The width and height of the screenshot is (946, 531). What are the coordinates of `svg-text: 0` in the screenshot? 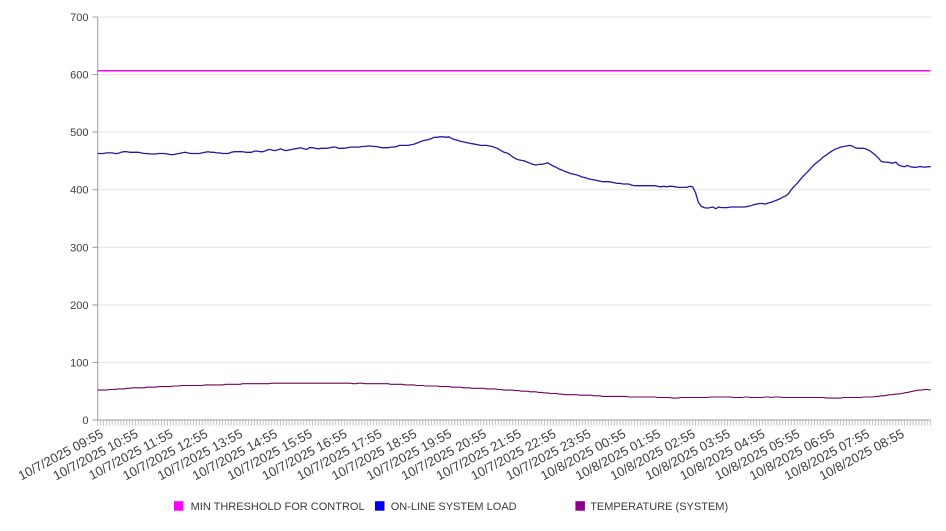 It's located at (85, 421).